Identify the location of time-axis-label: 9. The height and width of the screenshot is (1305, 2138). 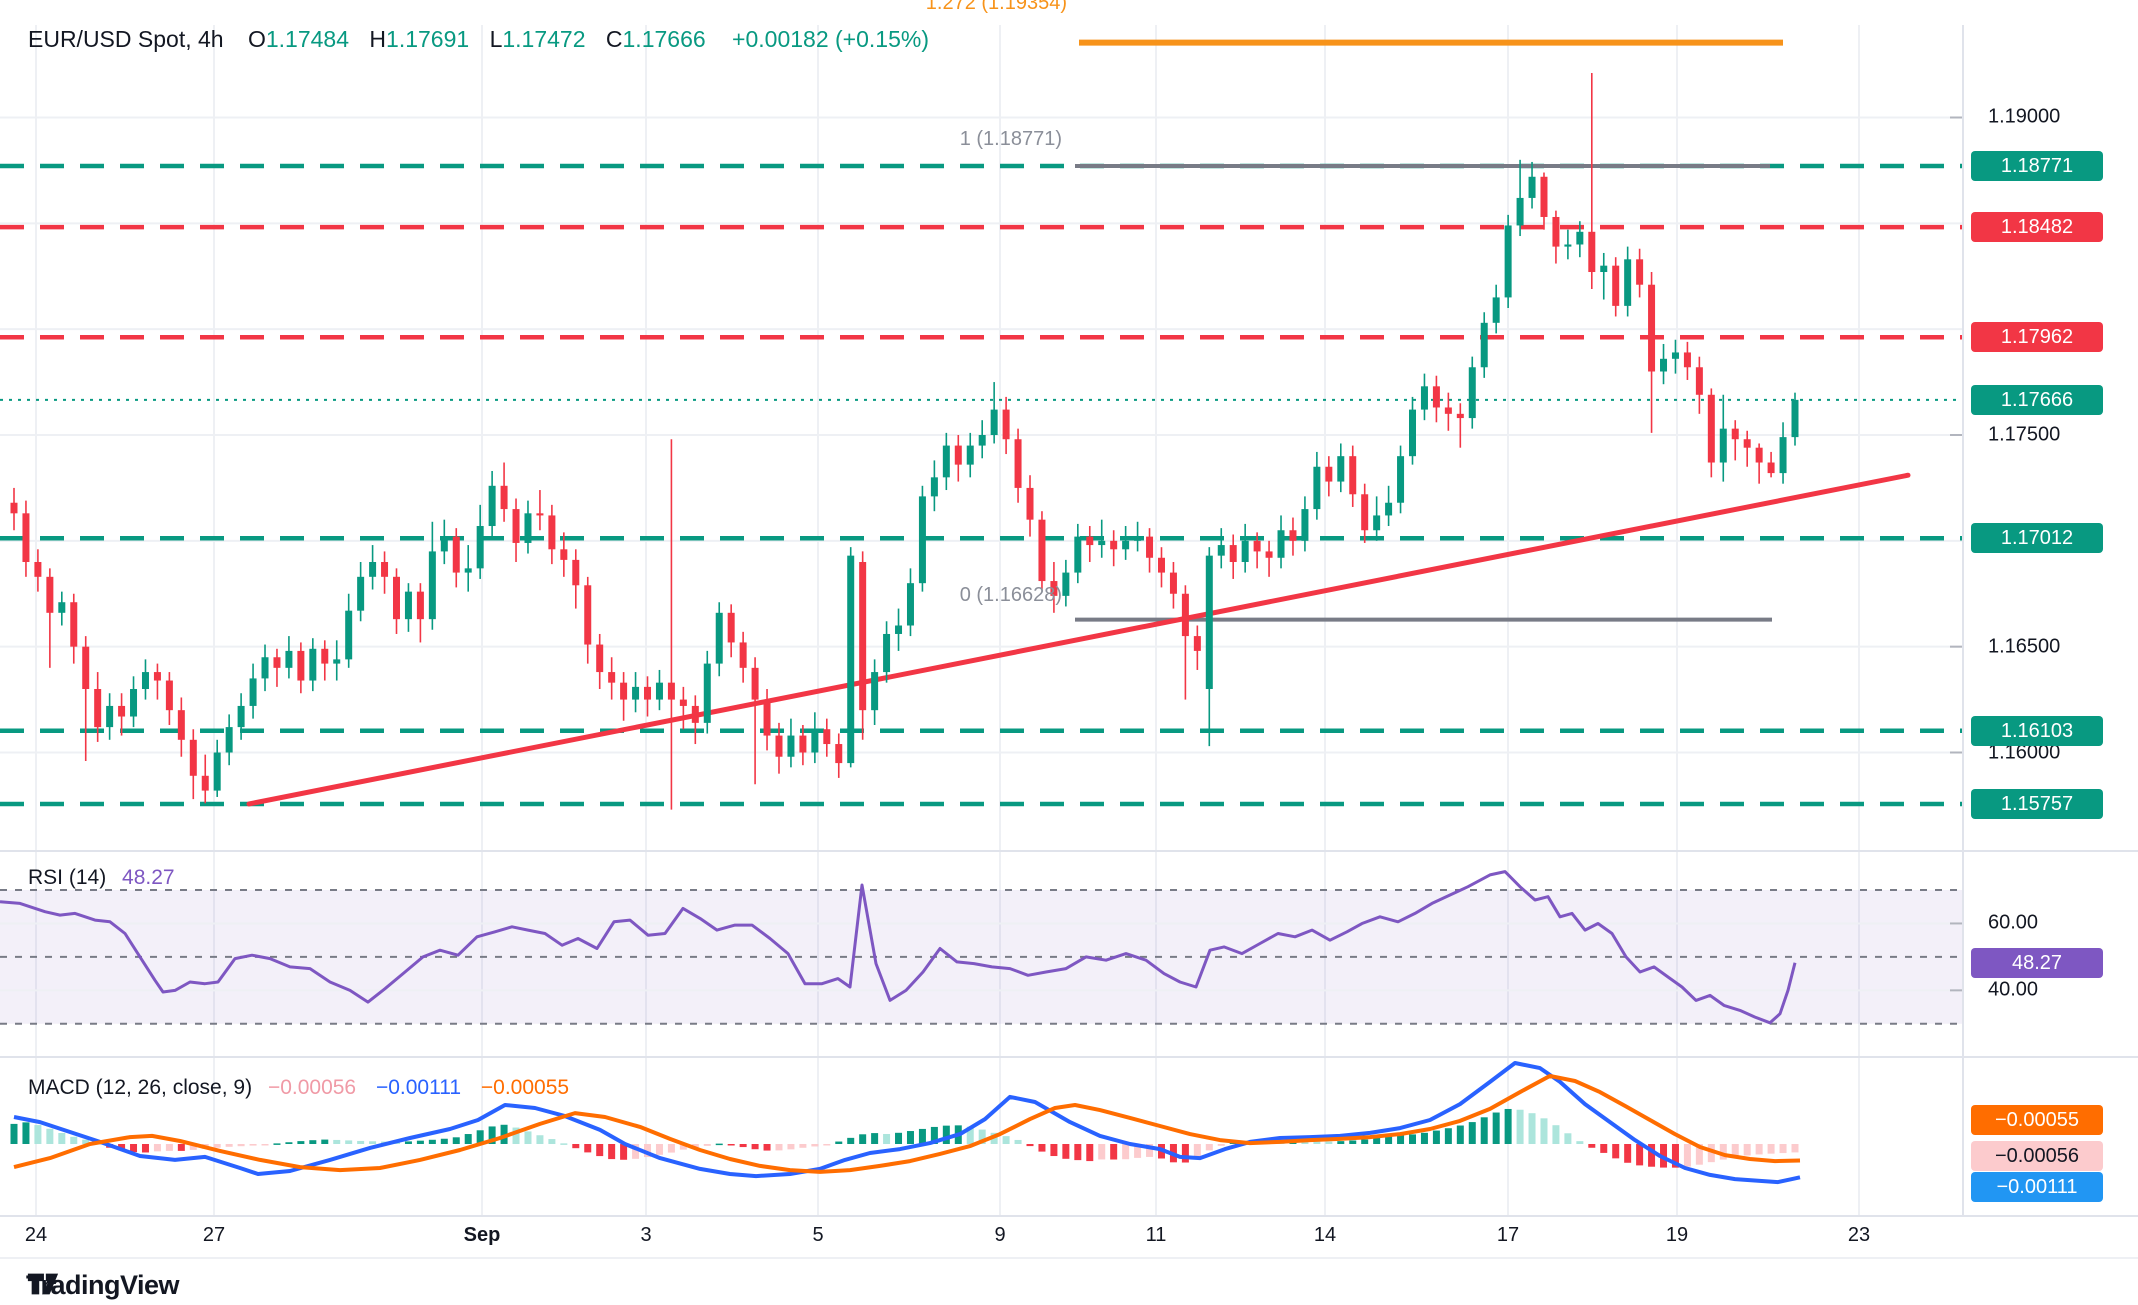
(1000, 1235).